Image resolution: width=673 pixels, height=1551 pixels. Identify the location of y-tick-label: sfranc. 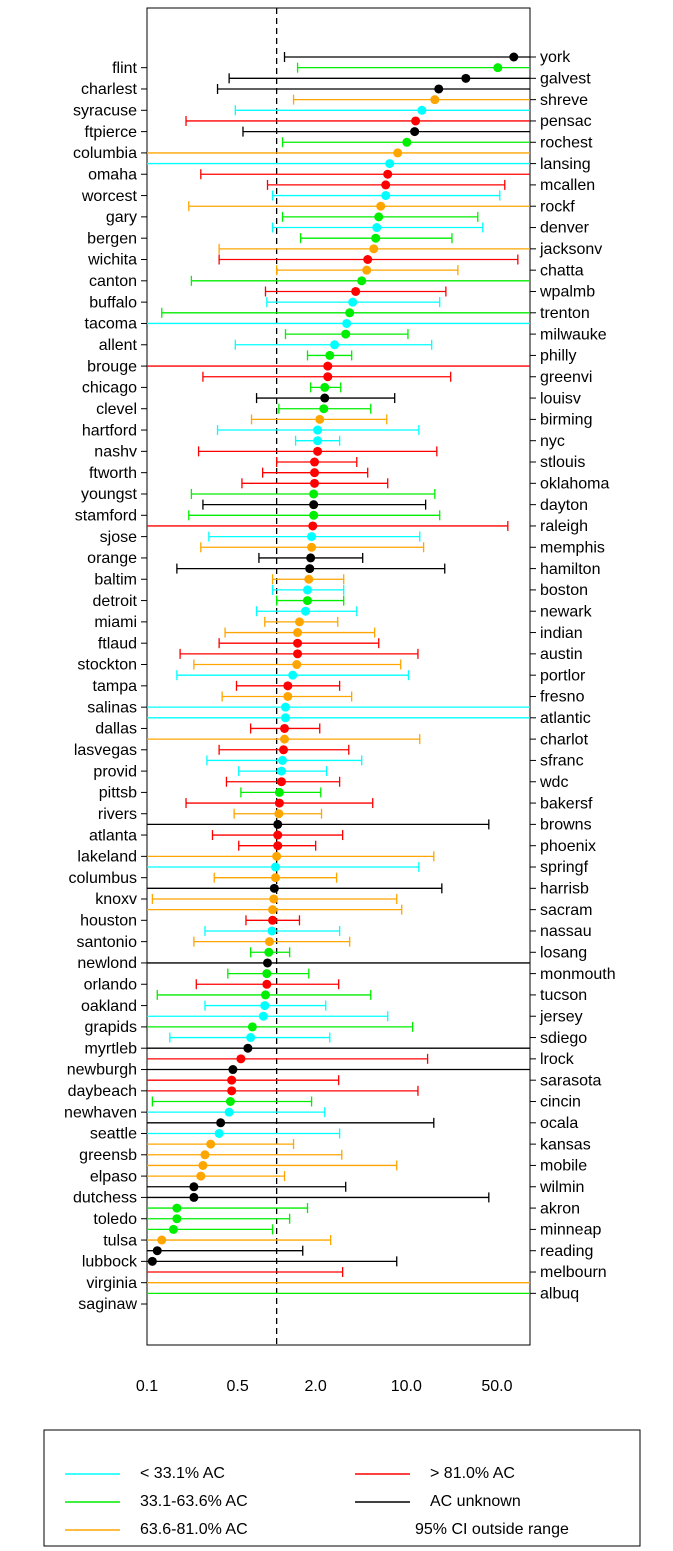
(562, 761).